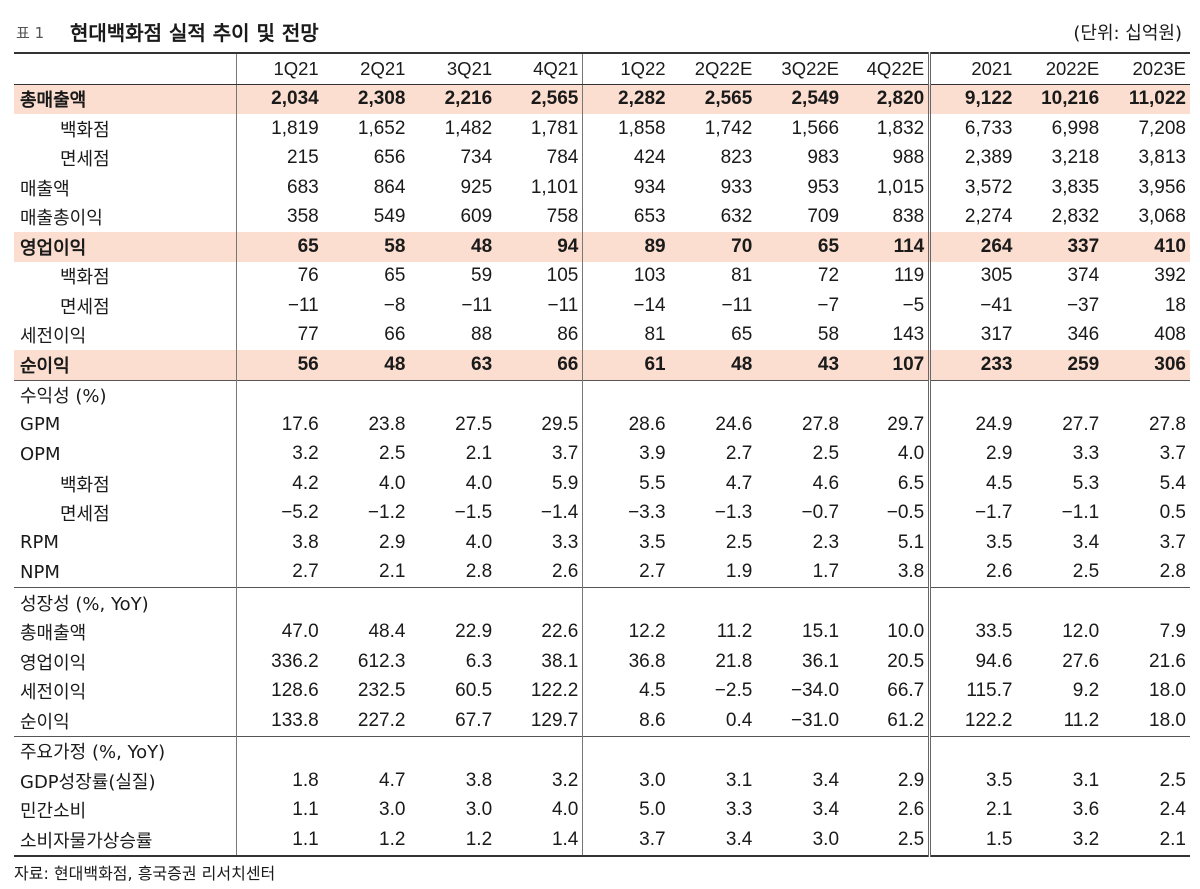 The image size is (1200, 889). I want to click on table-row: 영업이익 65 58 48 94 89 70 65 114 264 337 410, so click(602, 247).